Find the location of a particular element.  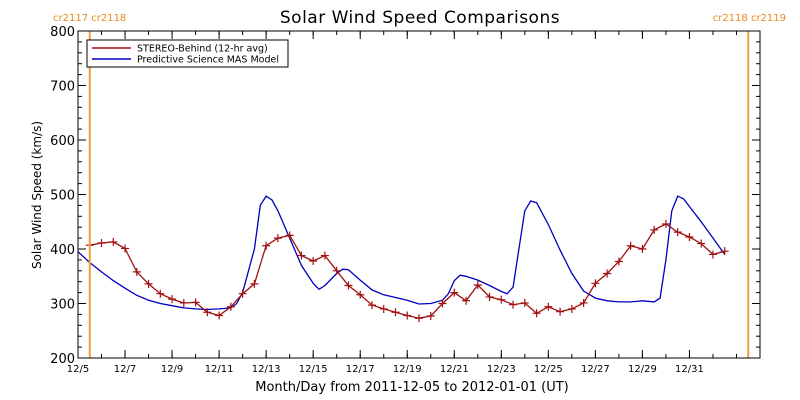

x-tick-label: 12/5 is located at coordinates (78, 369).